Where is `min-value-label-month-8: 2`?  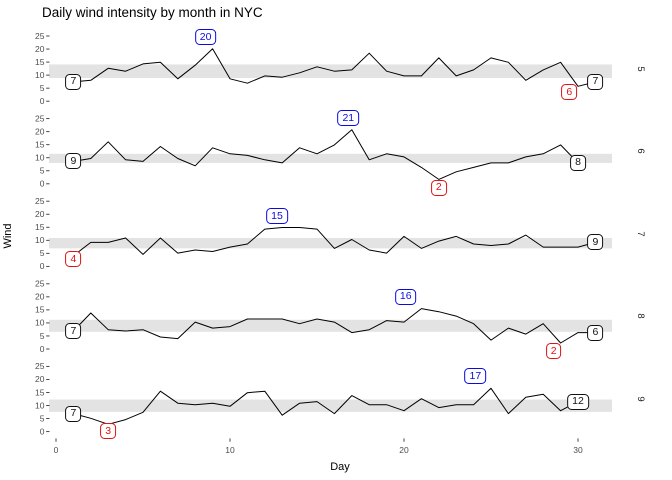
min-value-label-month-8: 2 is located at coordinates (553, 351).